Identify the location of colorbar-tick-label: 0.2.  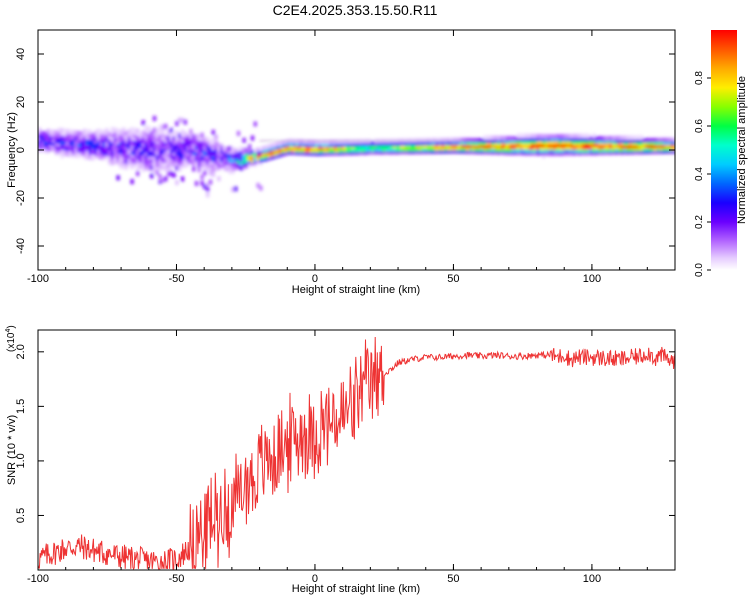
(699, 222).